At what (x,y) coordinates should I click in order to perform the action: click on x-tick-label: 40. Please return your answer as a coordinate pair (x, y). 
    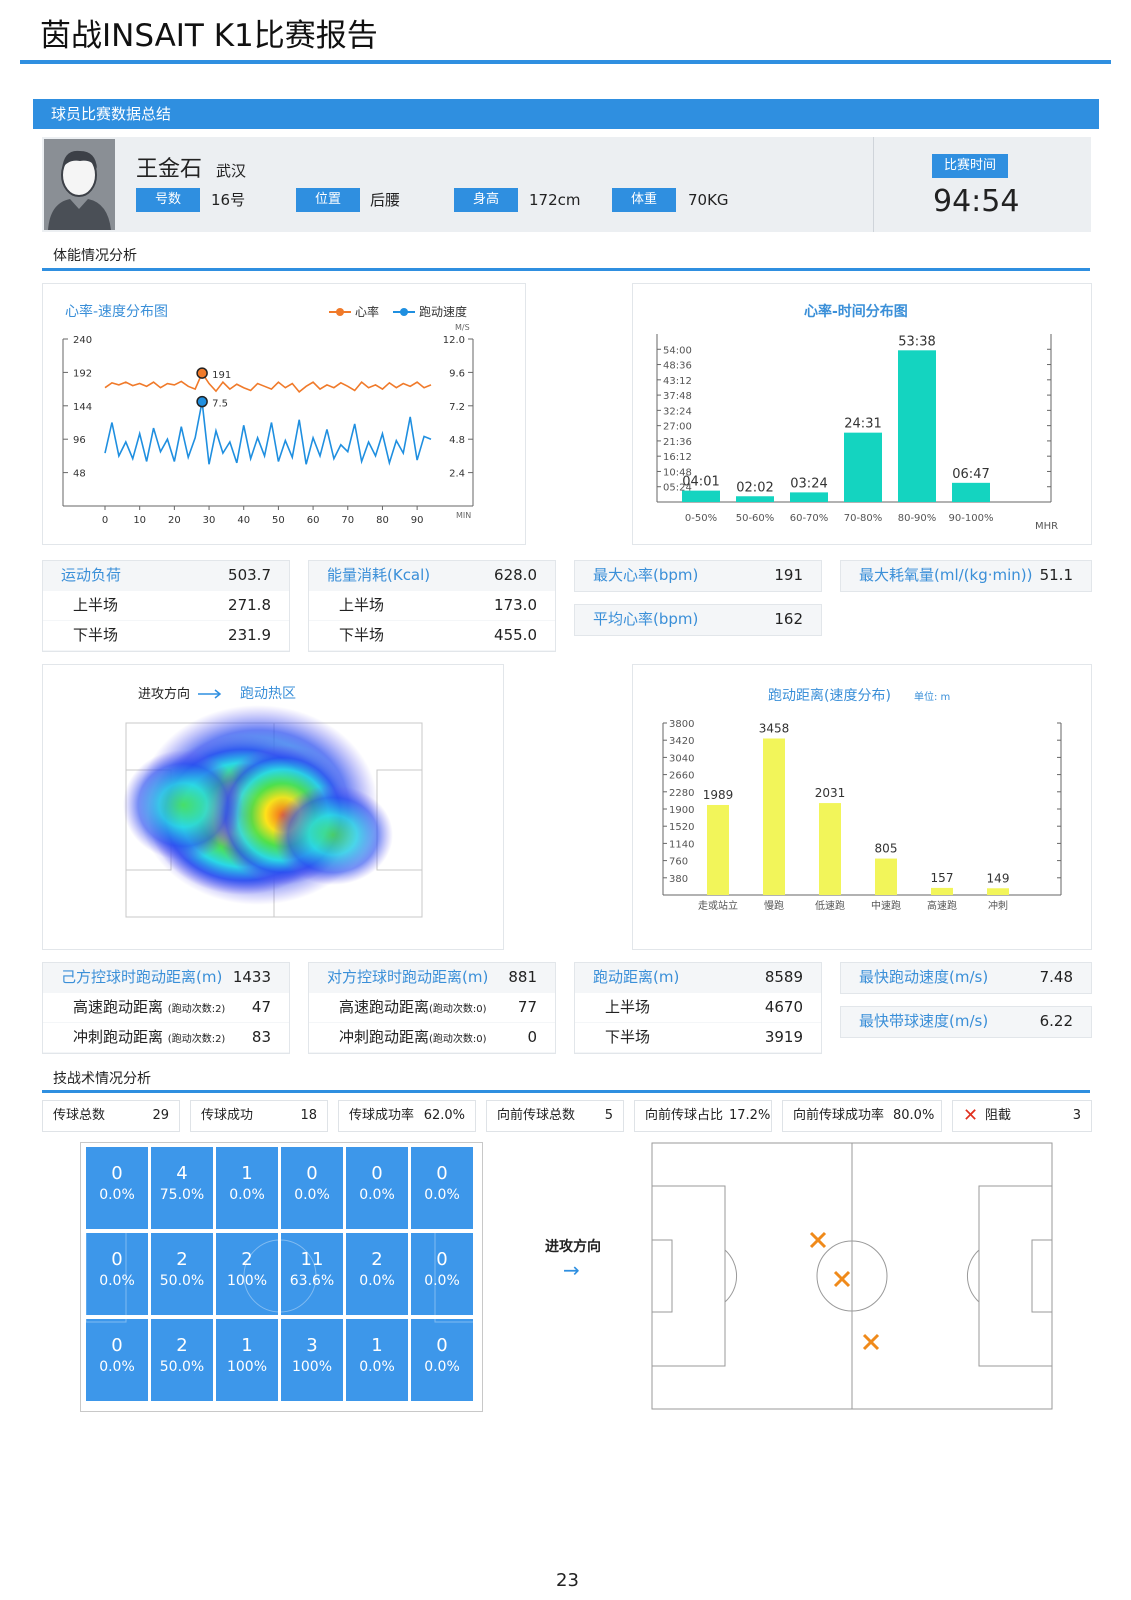
    Looking at the image, I should click on (243, 520).